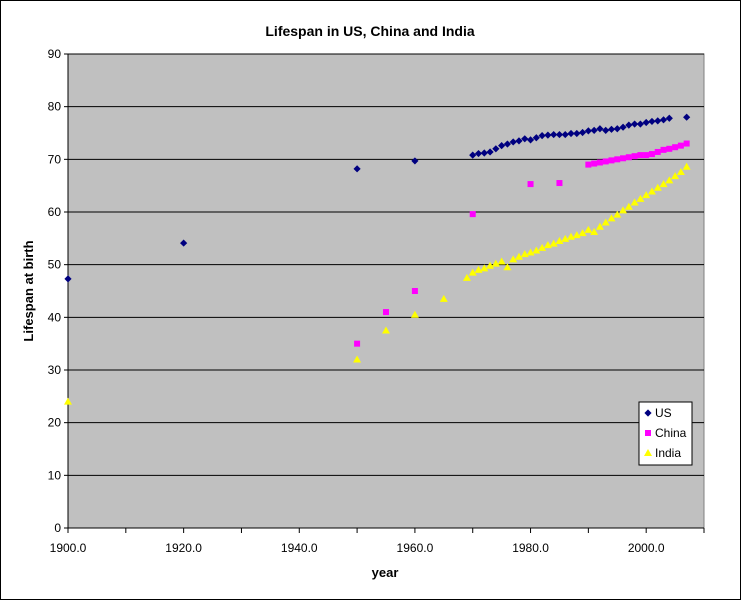 Image resolution: width=741 pixels, height=600 pixels. I want to click on chart-title: Lifespan in US, China and India, so click(369, 31).